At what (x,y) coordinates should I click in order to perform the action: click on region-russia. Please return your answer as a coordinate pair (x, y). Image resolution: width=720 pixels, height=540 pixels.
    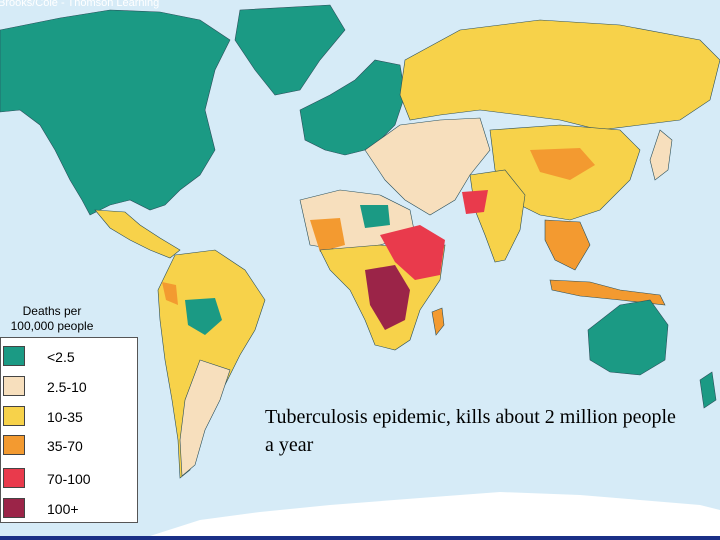
    Looking at the image, I should click on (559, 75).